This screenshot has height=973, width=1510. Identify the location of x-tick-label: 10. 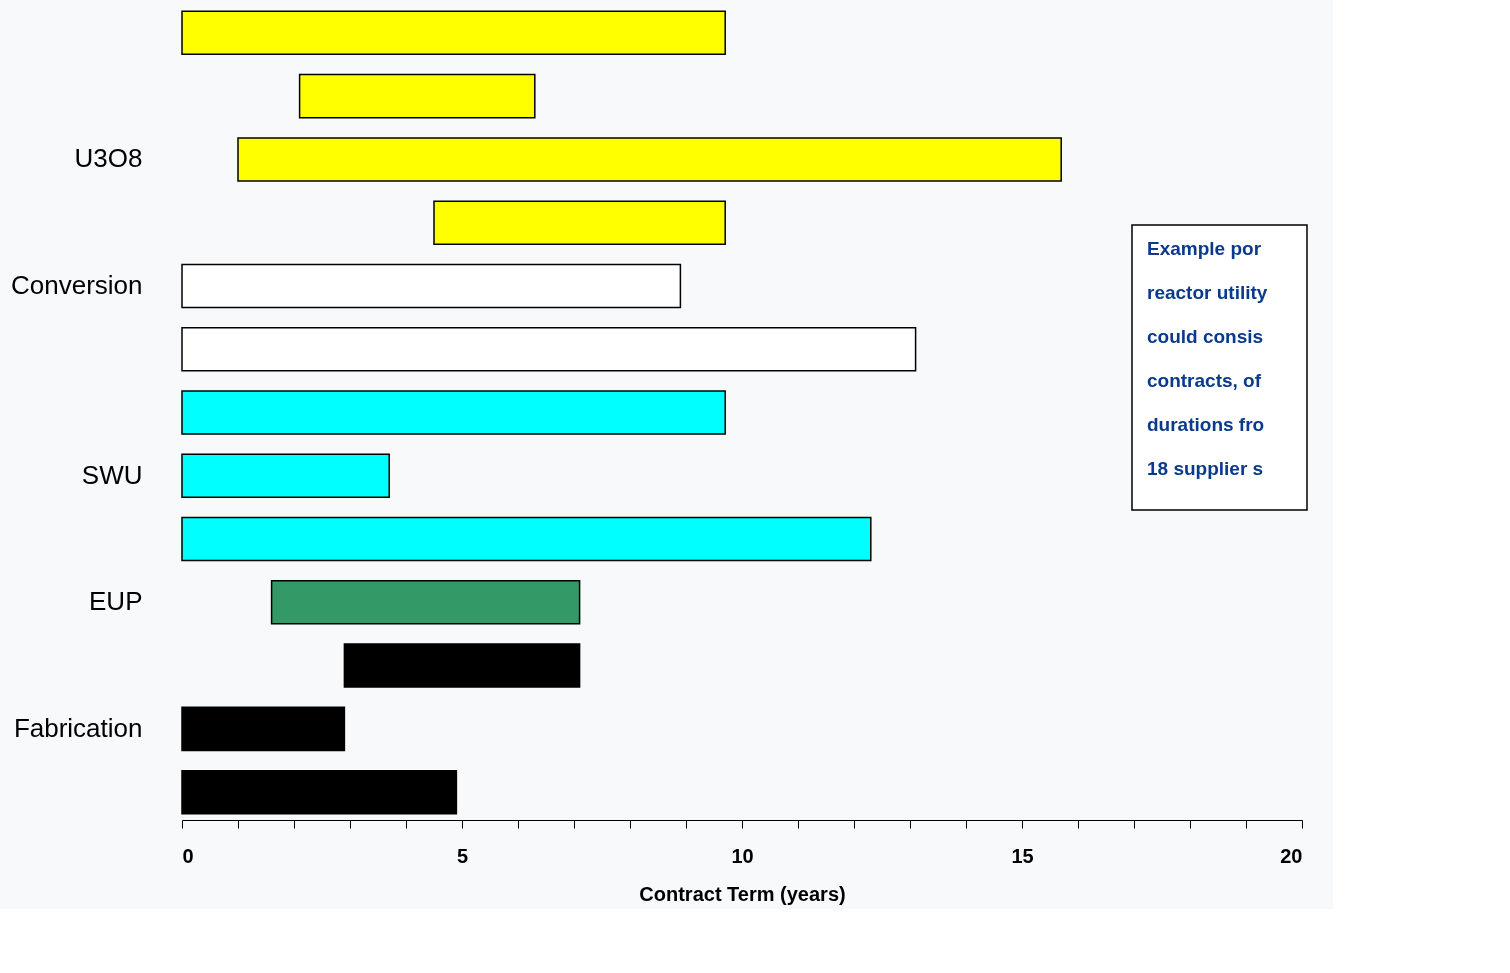
(742, 855).